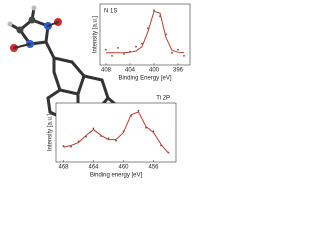 The image size is (320, 240). What do you see at coordinates (130, 71) in the screenshot?
I see `x-tick-label: 404` at bounding box center [130, 71].